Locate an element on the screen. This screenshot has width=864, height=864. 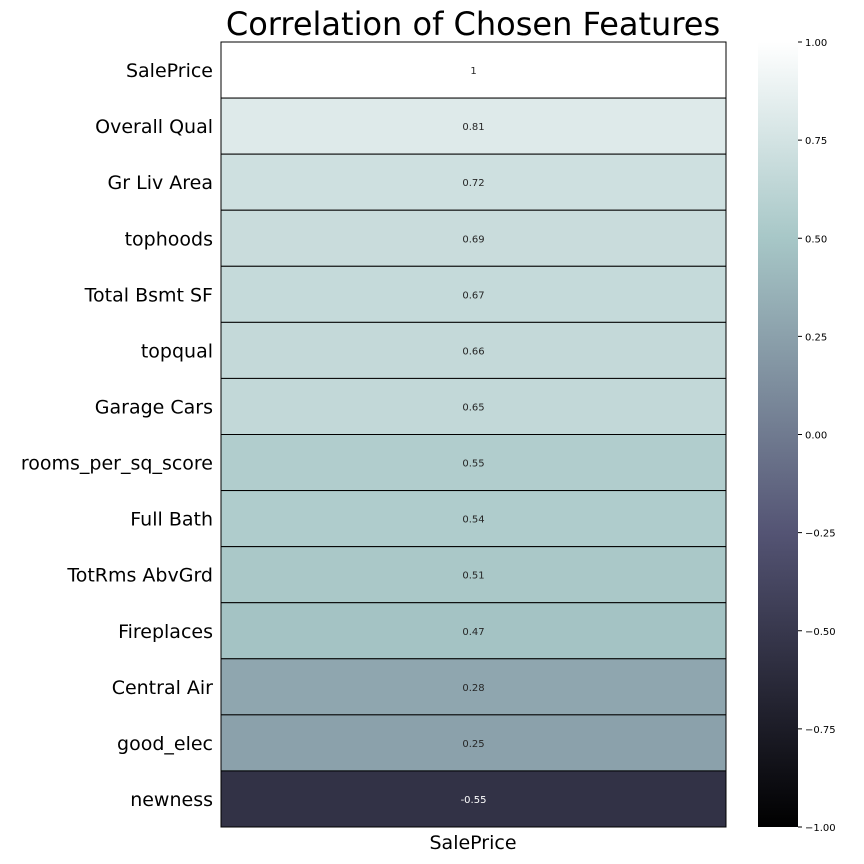
cell-value-label: -0.55 is located at coordinates (474, 800).